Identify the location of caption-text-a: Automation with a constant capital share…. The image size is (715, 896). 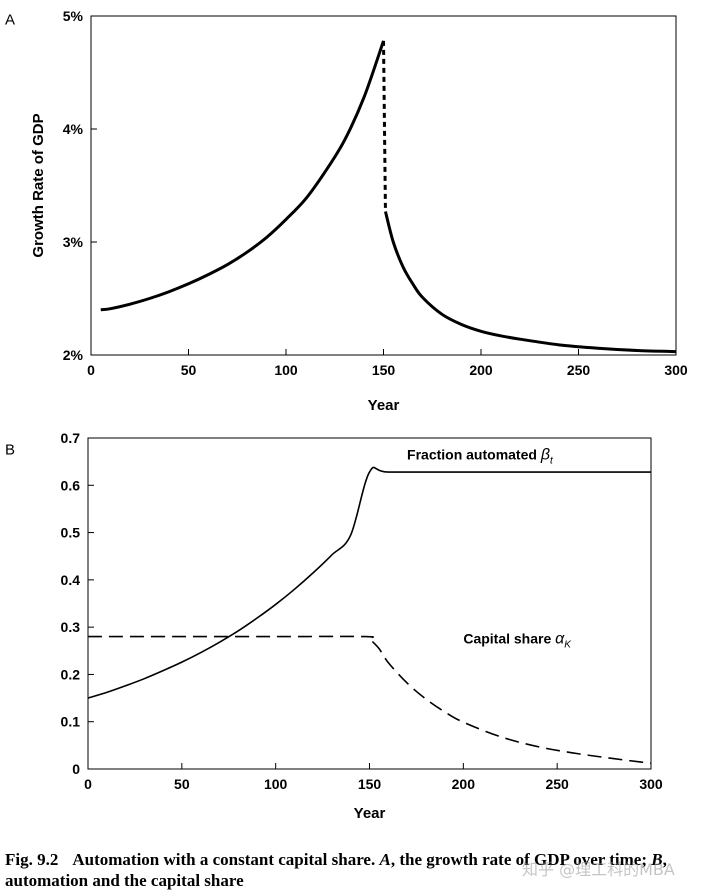
(226, 859).